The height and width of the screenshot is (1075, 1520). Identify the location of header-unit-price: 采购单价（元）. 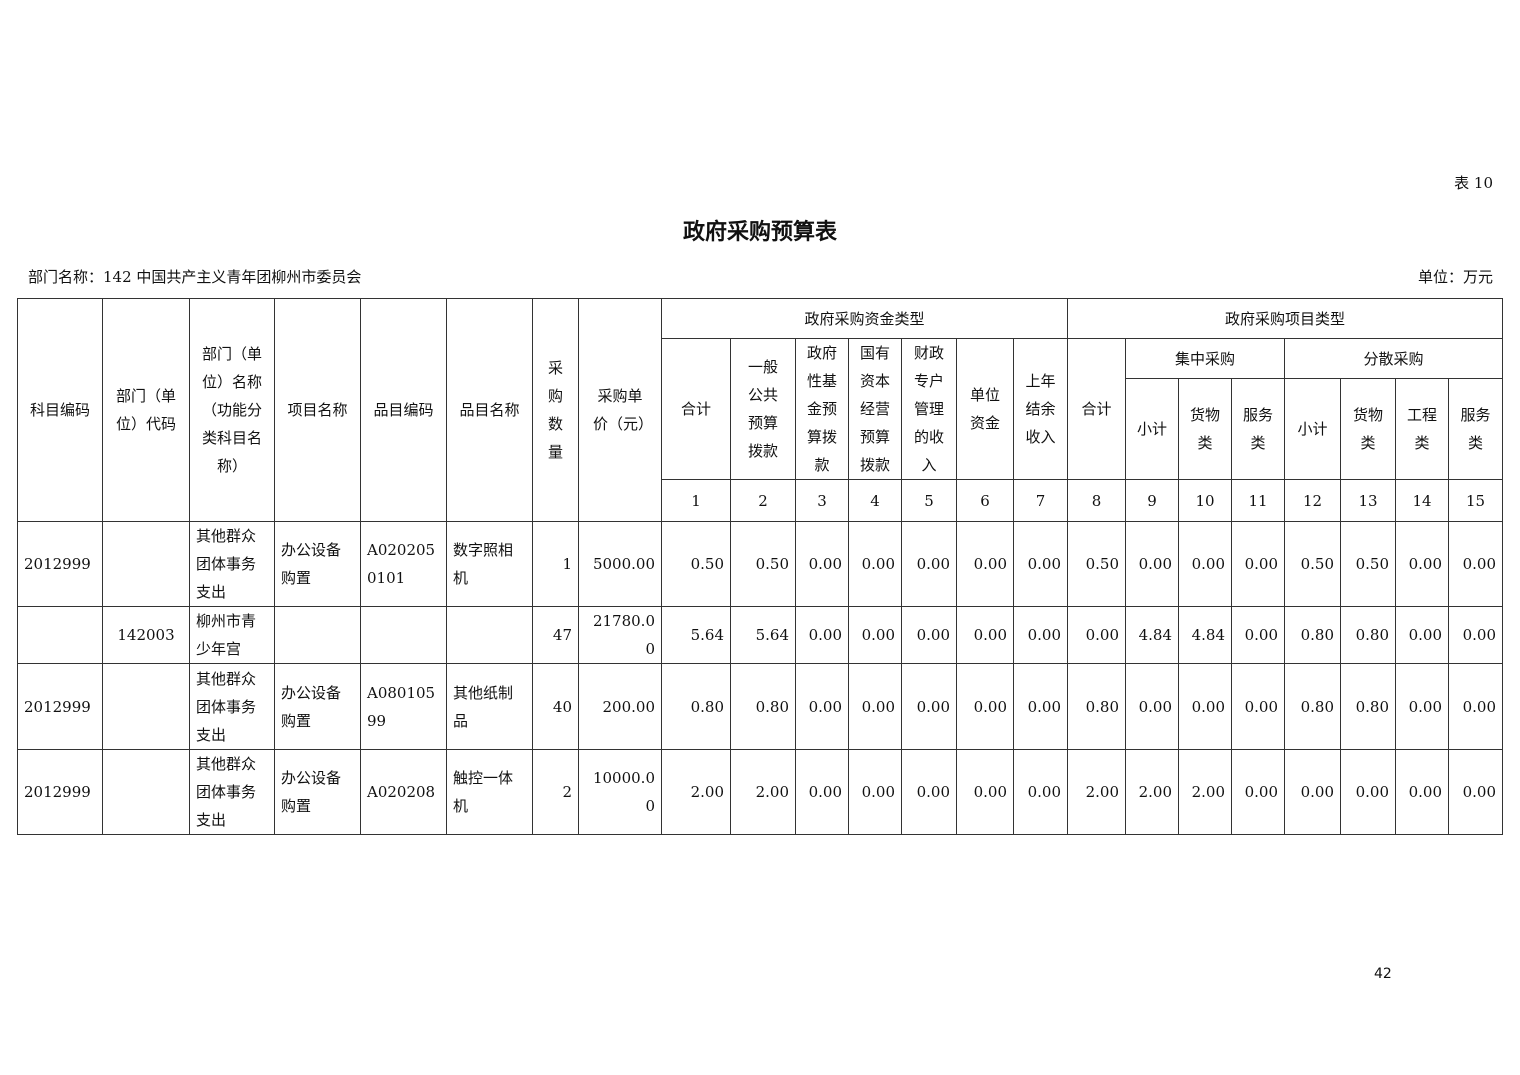
(620, 410).